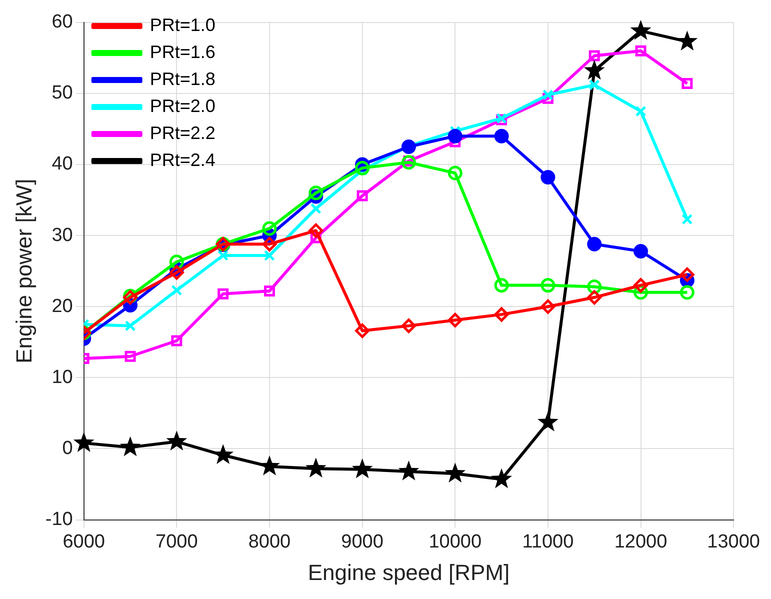 Image resolution: width=771 pixels, height=599 pixels. I want to click on legend-label: PRt=2.0, so click(183, 106).